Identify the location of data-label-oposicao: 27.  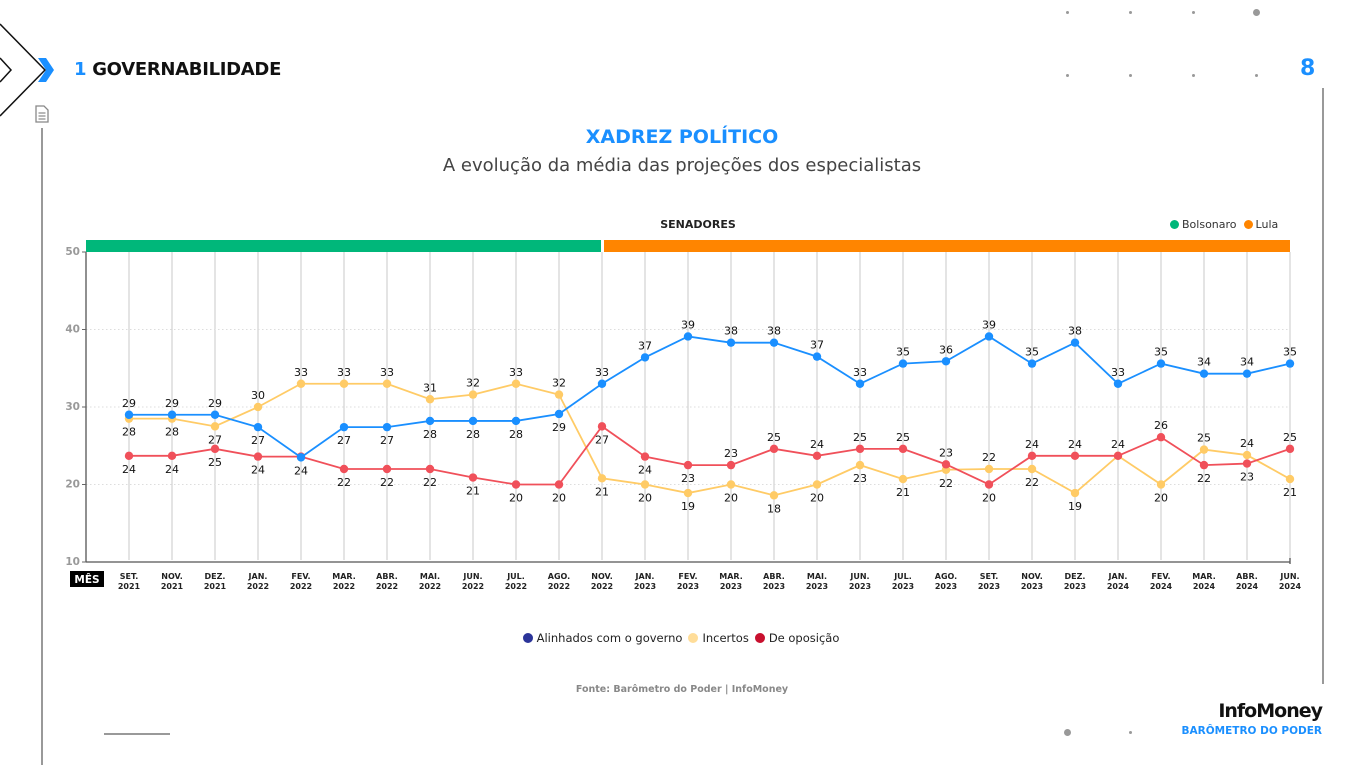
(602, 439).